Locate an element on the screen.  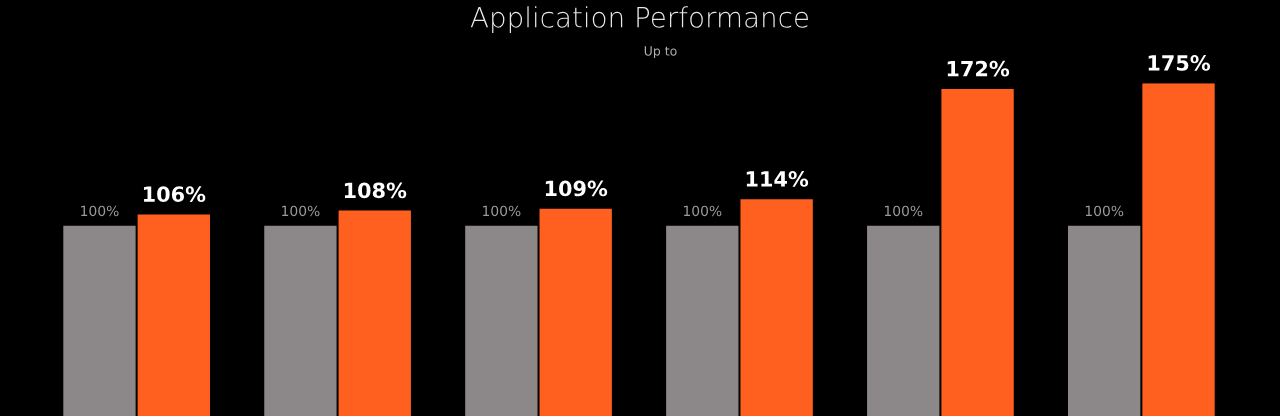
data-label: 175% is located at coordinates (1179, 63).